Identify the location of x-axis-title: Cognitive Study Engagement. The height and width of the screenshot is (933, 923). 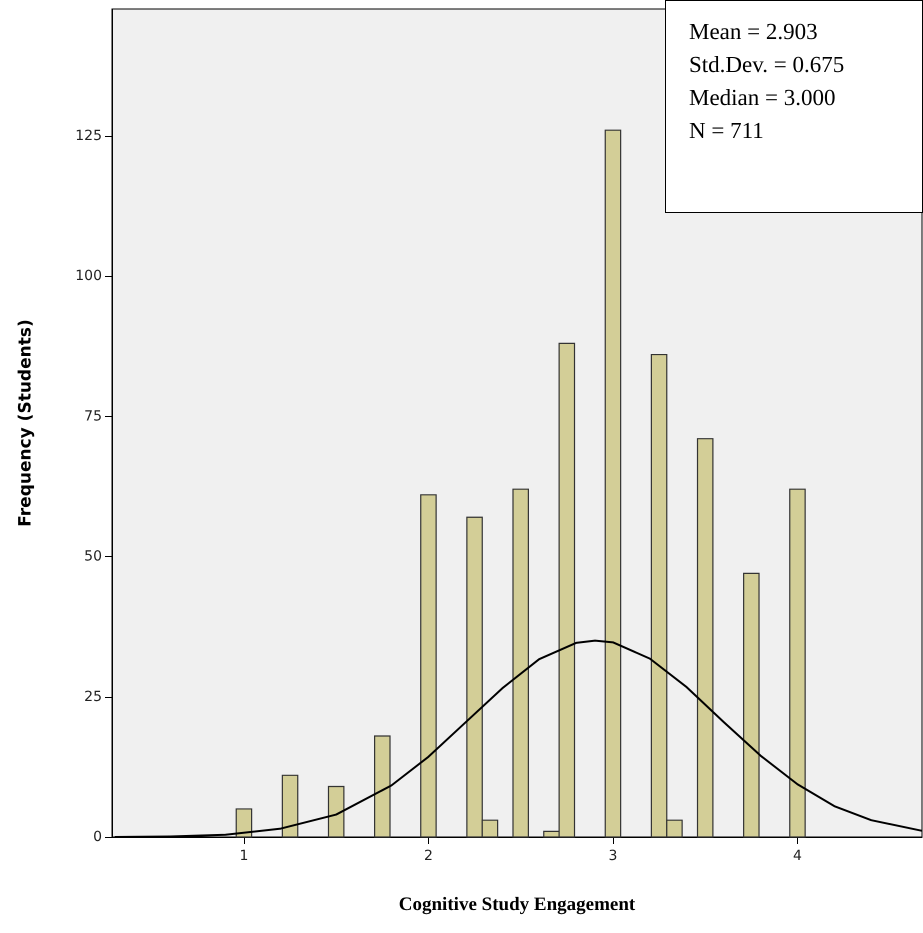
(517, 904).